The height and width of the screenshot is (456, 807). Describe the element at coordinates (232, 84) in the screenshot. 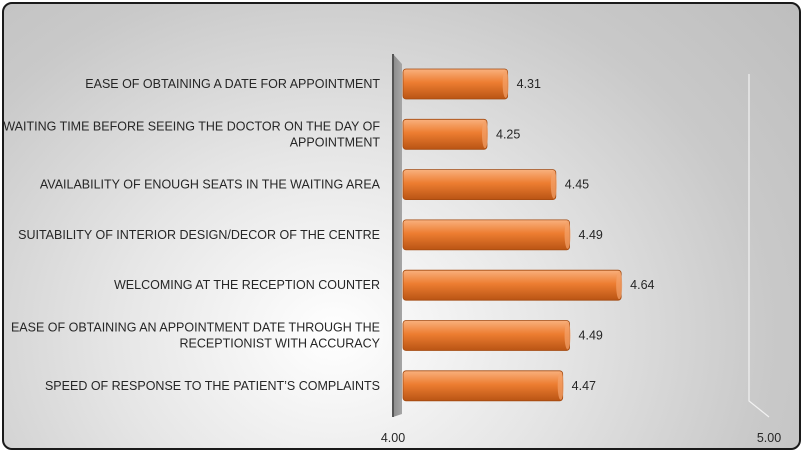

I see `category-label: EASE OF OBTAINING A DATE FOR APPOINTMENT` at that location.